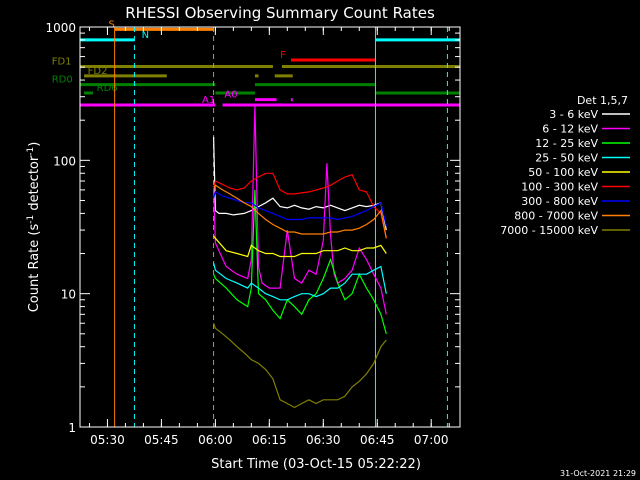  I want to click on instrument-flag-bars: S N F FD1 FD2 RD0 RD6 A1 A0, so click(256, 63).